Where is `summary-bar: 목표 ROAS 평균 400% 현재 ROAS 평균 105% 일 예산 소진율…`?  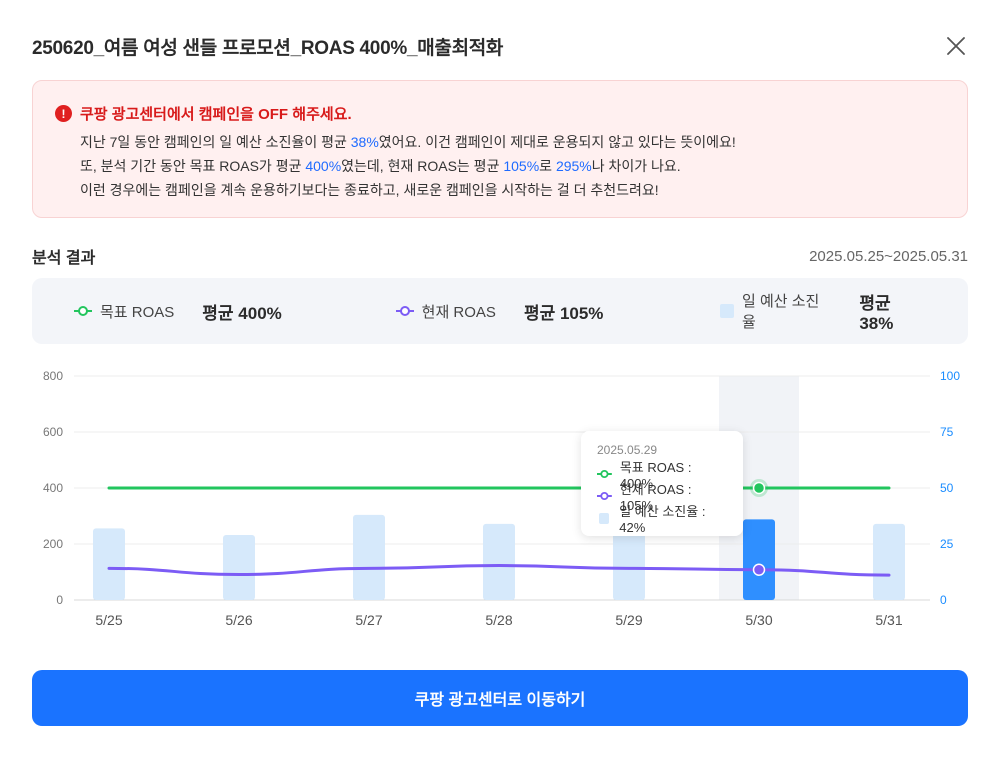
summary-bar: 목표 ROAS 평균 400% 현재 ROAS 평균 105% 일 예산 소진율… is located at coordinates (500, 311).